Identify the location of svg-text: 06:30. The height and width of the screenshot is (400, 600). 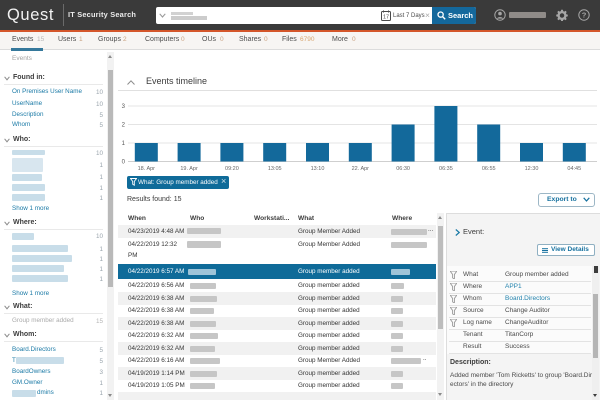
(403, 169).